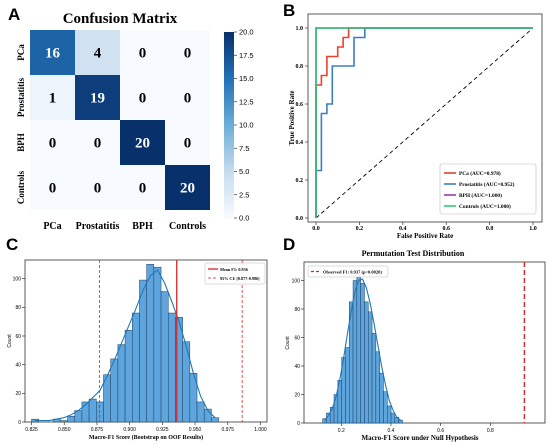 Image resolution: width=550 pixels, height=444 pixels. What do you see at coordinates (240, 278) in the screenshot?
I see `ci-legend-label: 95% CI: [0.877-0.986]` at bounding box center [240, 278].